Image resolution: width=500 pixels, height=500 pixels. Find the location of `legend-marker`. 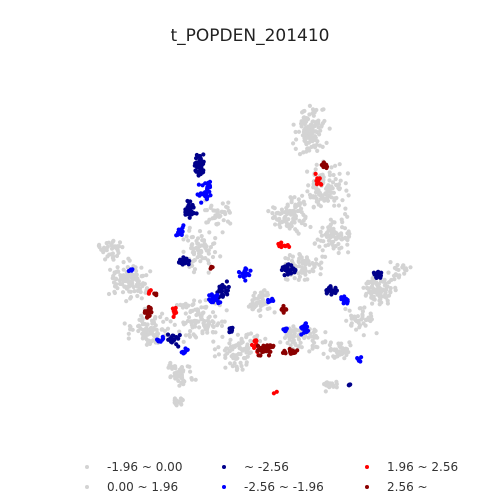

legend-marker is located at coordinates (87, 487).